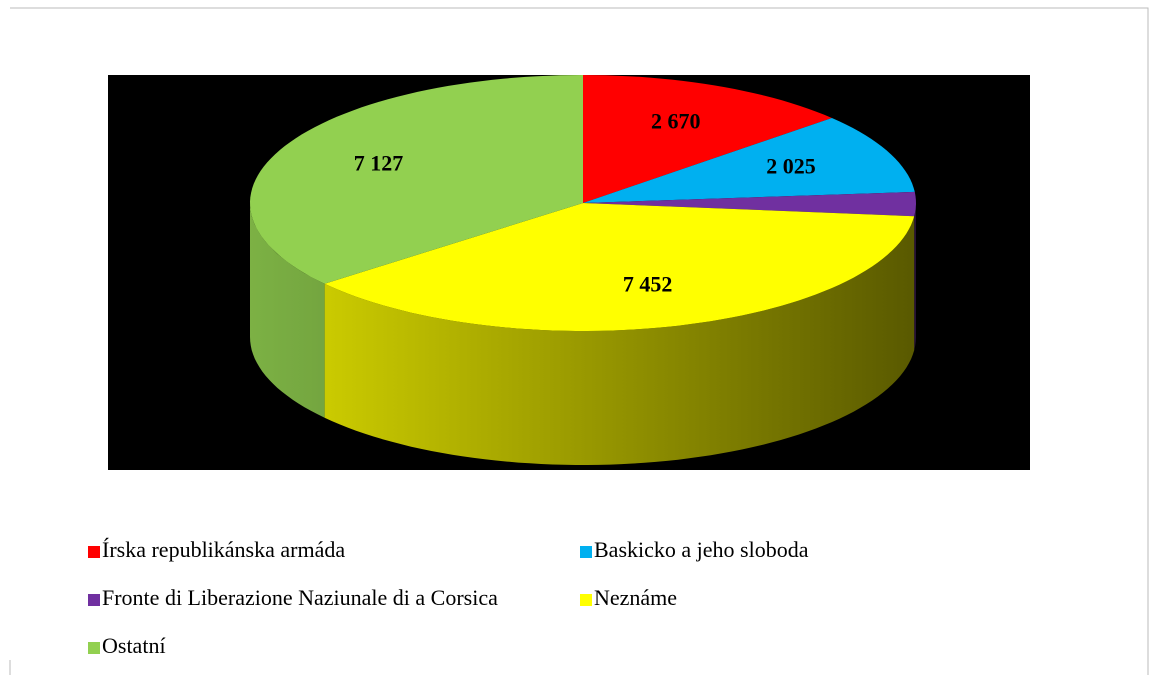 The width and height of the screenshot is (1157, 675). What do you see at coordinates (379, 163) in the screenshot?
I see `data-label: 7 127` at bounding box center [379, 163].